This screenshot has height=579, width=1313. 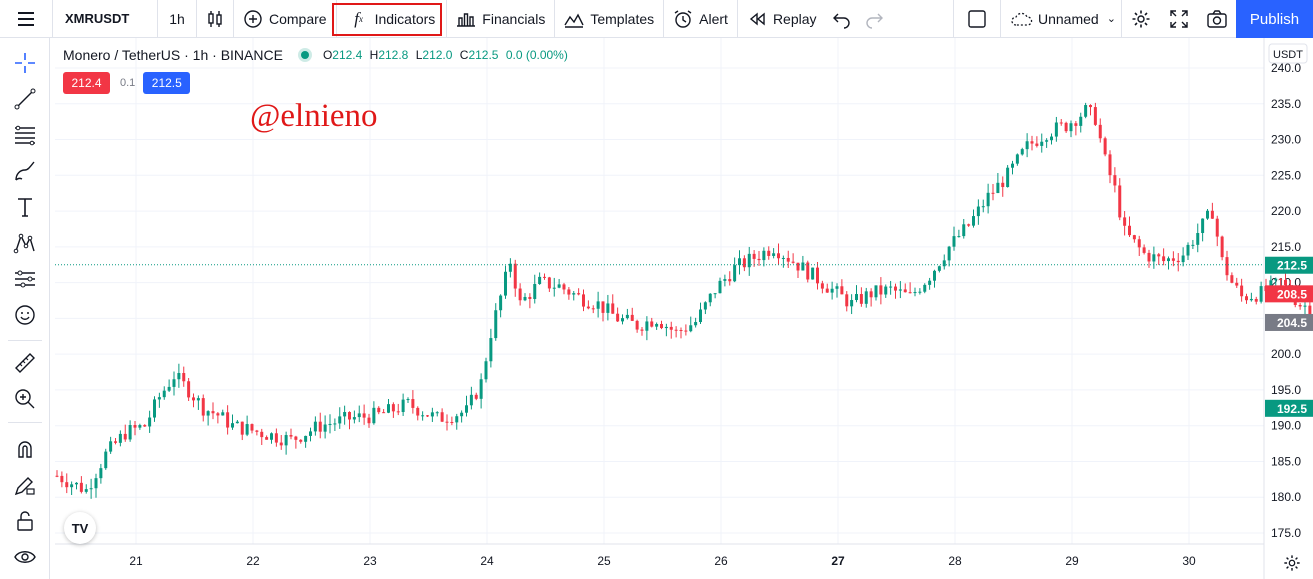 What do you see at coordinates (25, 243) in the screenshot?
I see `pattern-tool` at bounding box center [25, 243].